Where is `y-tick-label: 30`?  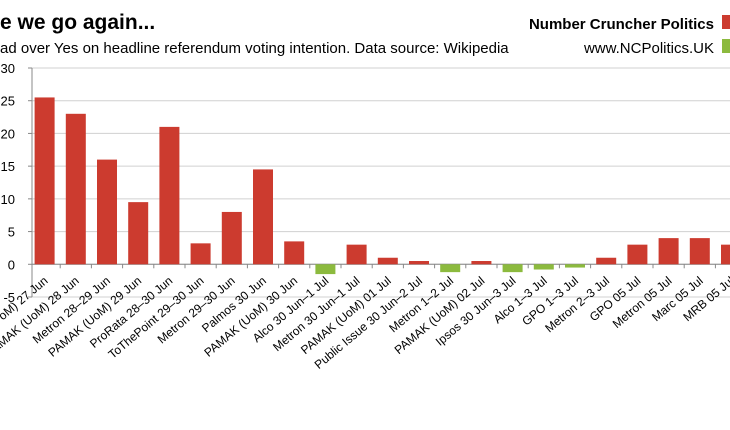 y-tick-label: 30 is located at coordinates (8, 68).